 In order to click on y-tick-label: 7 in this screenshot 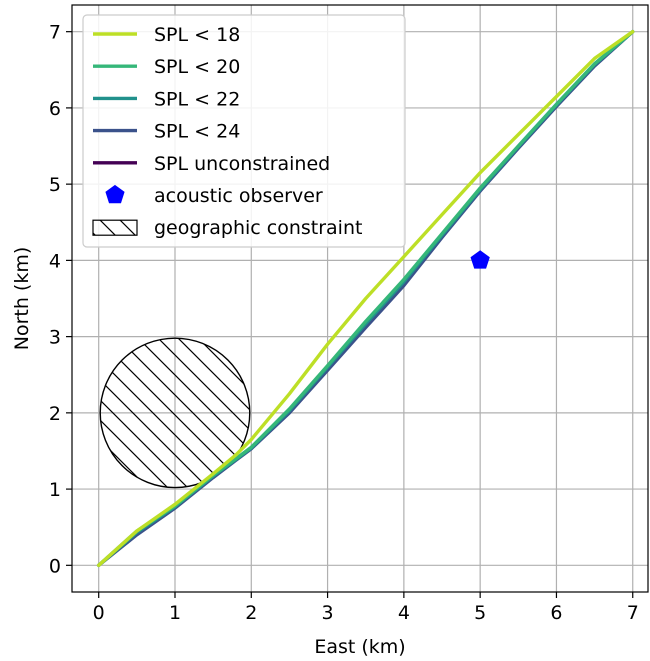, I will do `click(55, 33)`.